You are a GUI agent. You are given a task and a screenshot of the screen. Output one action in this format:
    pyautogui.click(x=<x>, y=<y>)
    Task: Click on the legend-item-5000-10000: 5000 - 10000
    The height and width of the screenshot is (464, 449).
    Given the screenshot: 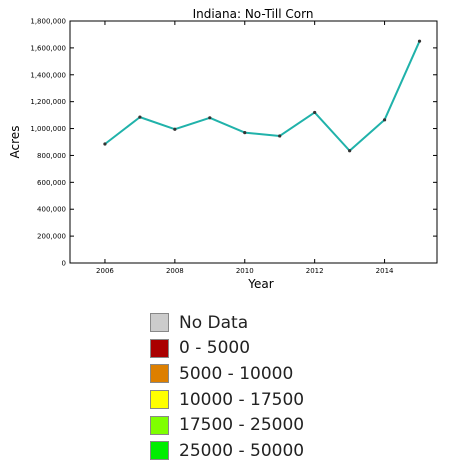 What is the action you would take?
    pyautogui.click(x=227, y=374)
    